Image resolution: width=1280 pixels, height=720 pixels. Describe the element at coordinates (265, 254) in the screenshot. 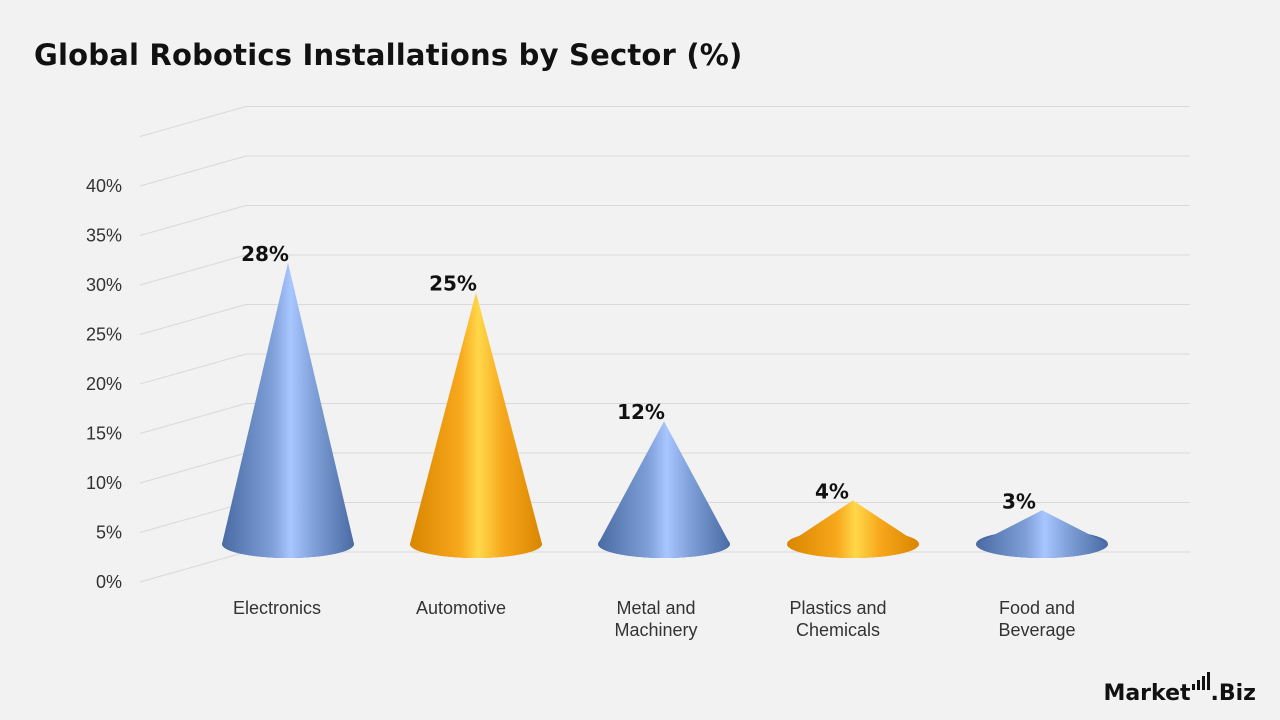

I see `data-label: 28%` at that location.